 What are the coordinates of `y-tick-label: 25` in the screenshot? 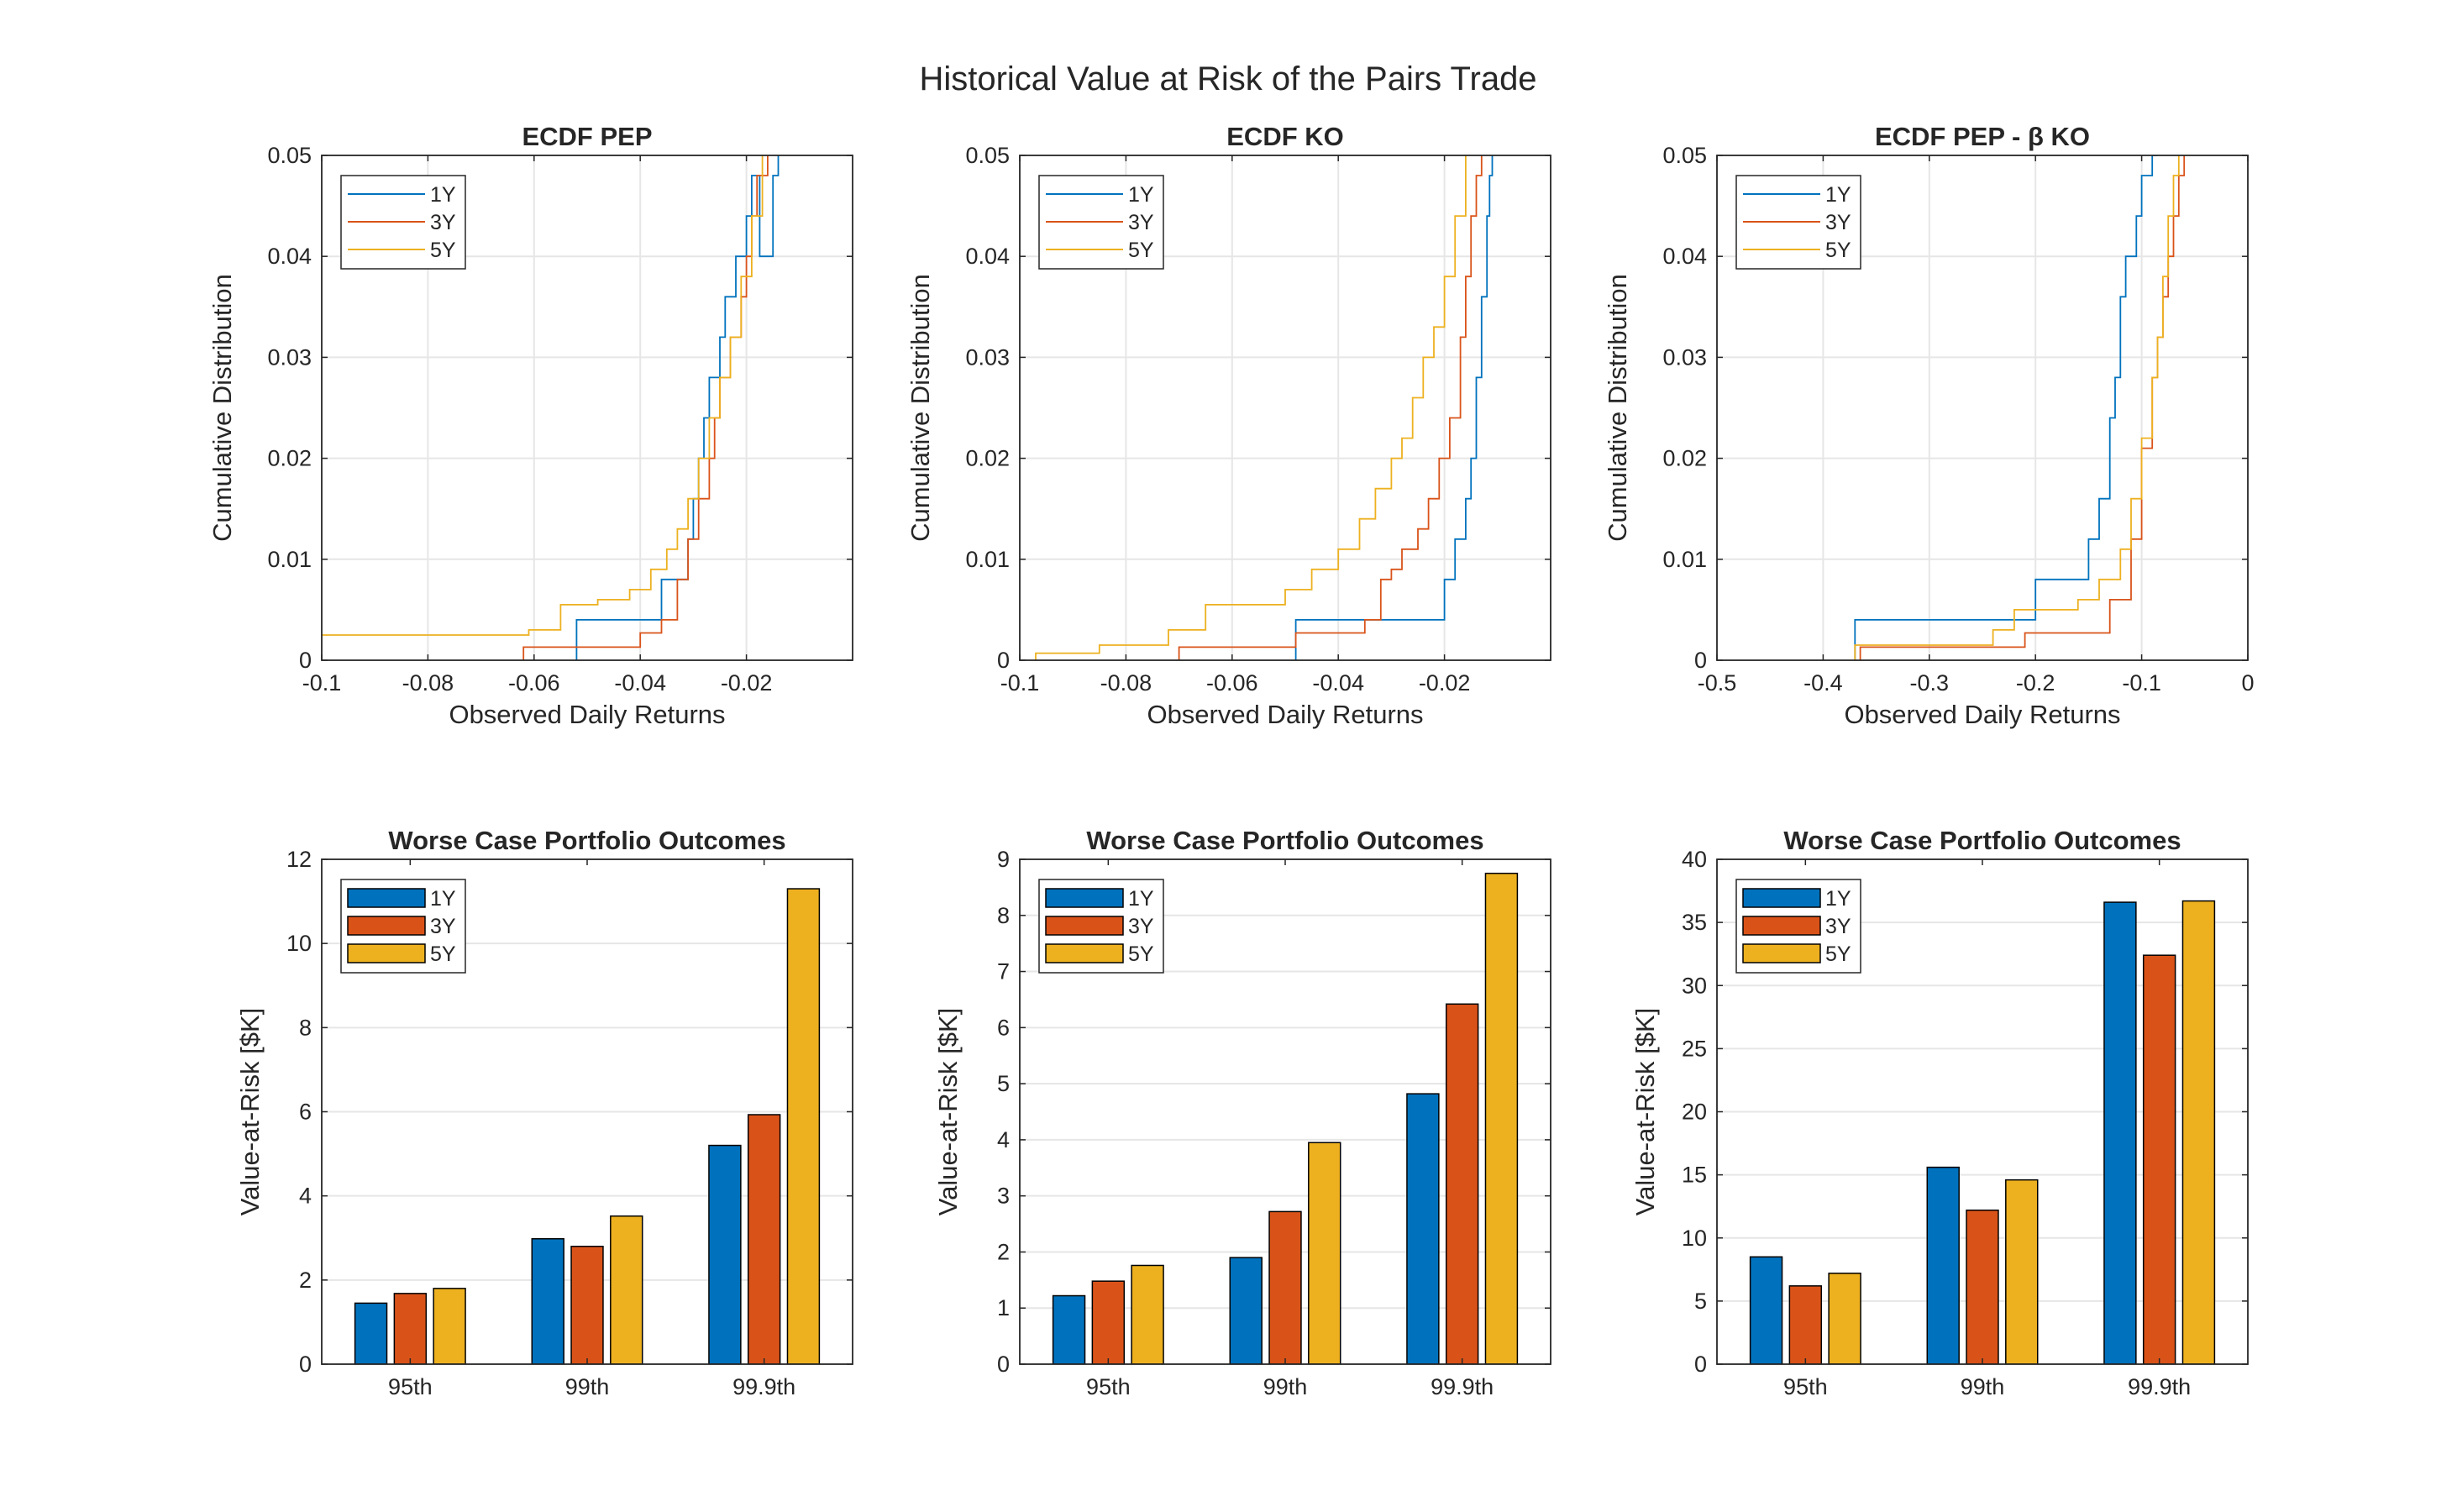 It's located at (1694, 1048).